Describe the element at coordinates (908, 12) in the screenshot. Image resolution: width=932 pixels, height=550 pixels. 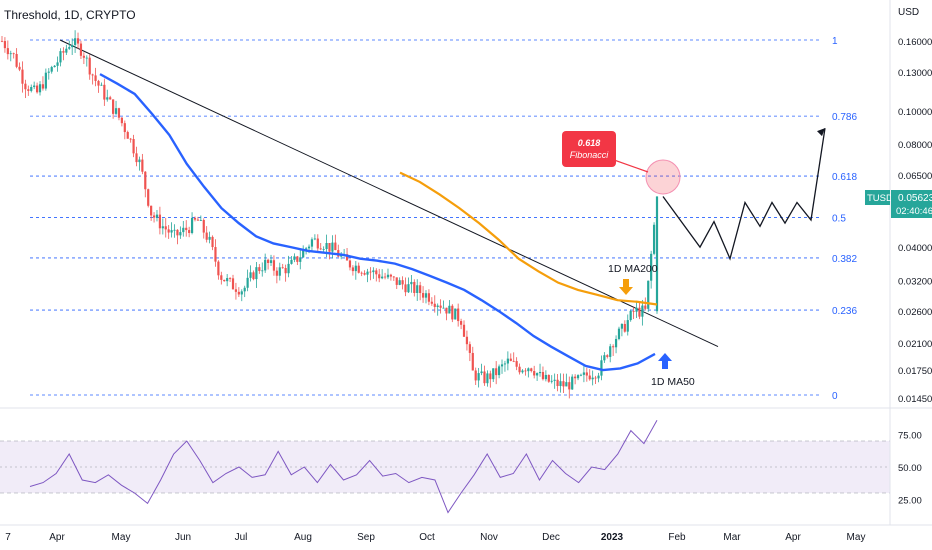
I see `currency-label: USD` at that location.